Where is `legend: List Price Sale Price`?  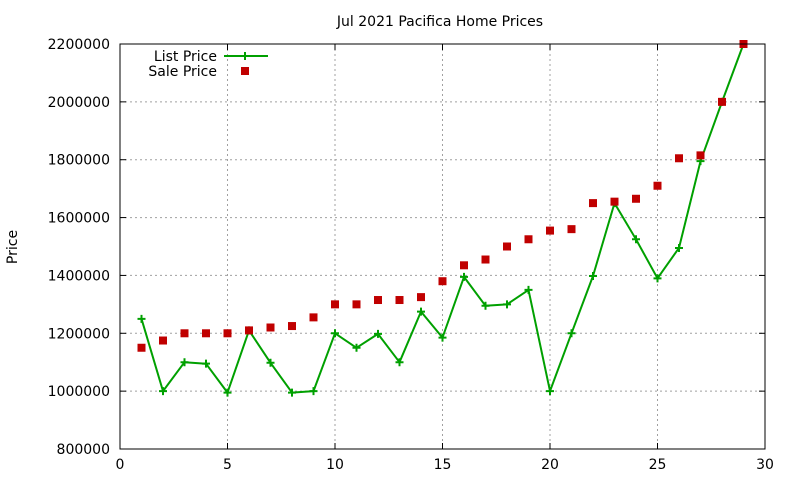
legend: List Price Sale Price is located at coordinates (208, 64).